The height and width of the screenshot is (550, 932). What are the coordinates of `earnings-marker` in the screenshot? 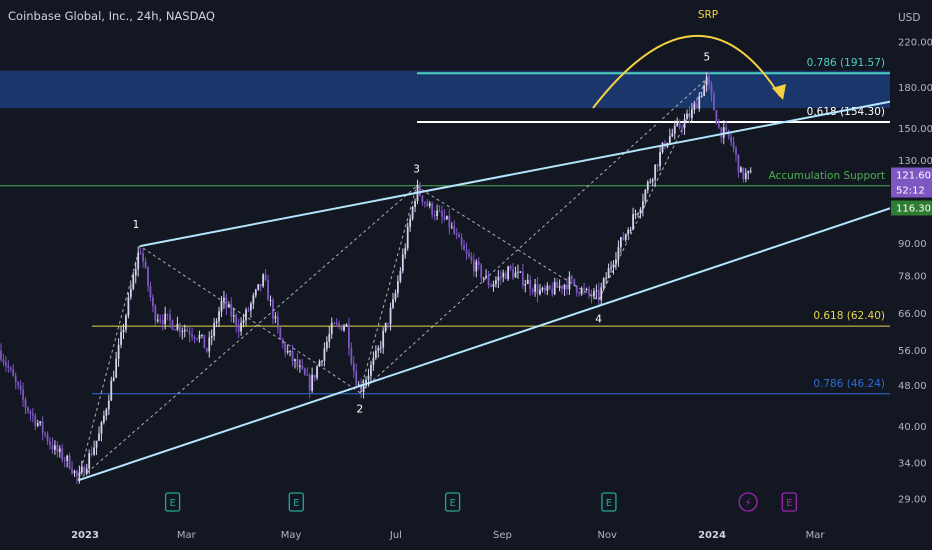 It's located at (789, 502).